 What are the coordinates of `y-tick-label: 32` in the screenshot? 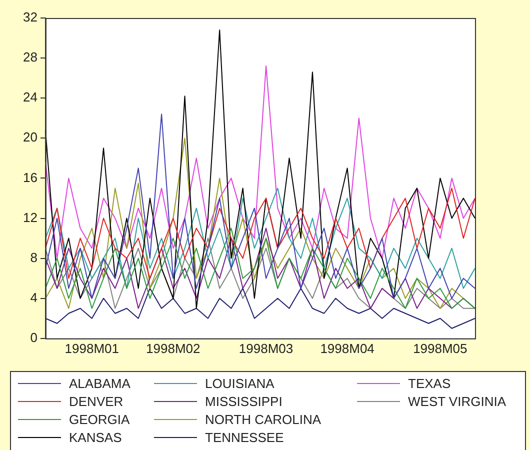 It's located at (30, 17).